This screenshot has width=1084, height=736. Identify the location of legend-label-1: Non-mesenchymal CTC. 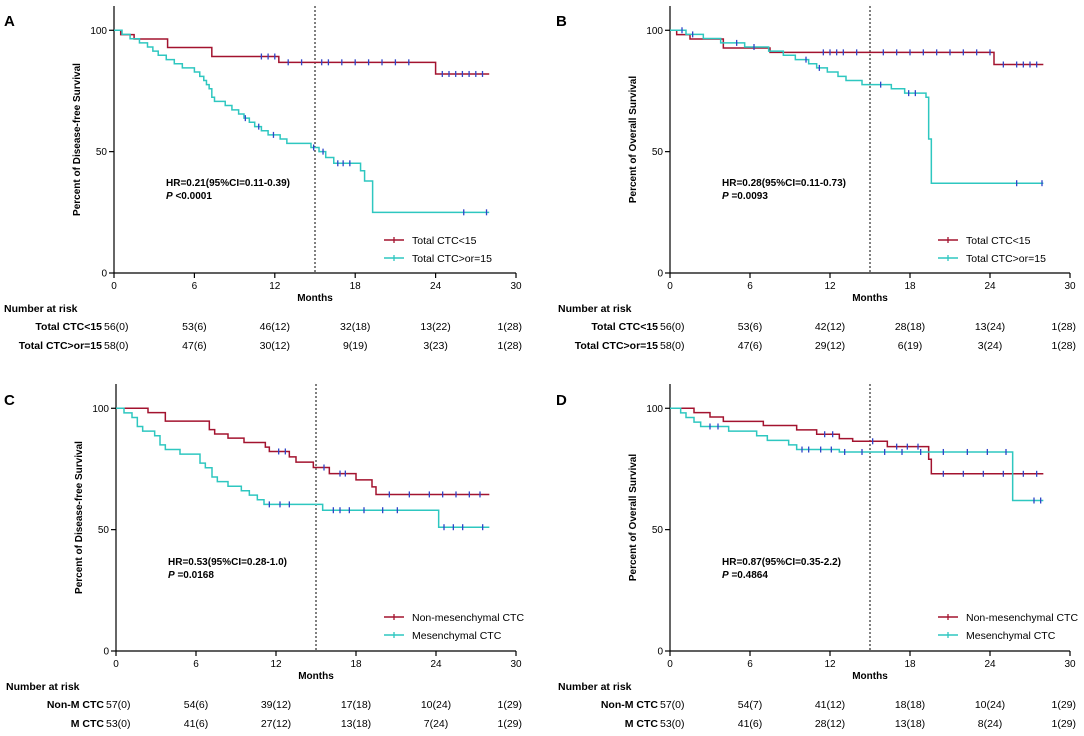
(1022, 618).